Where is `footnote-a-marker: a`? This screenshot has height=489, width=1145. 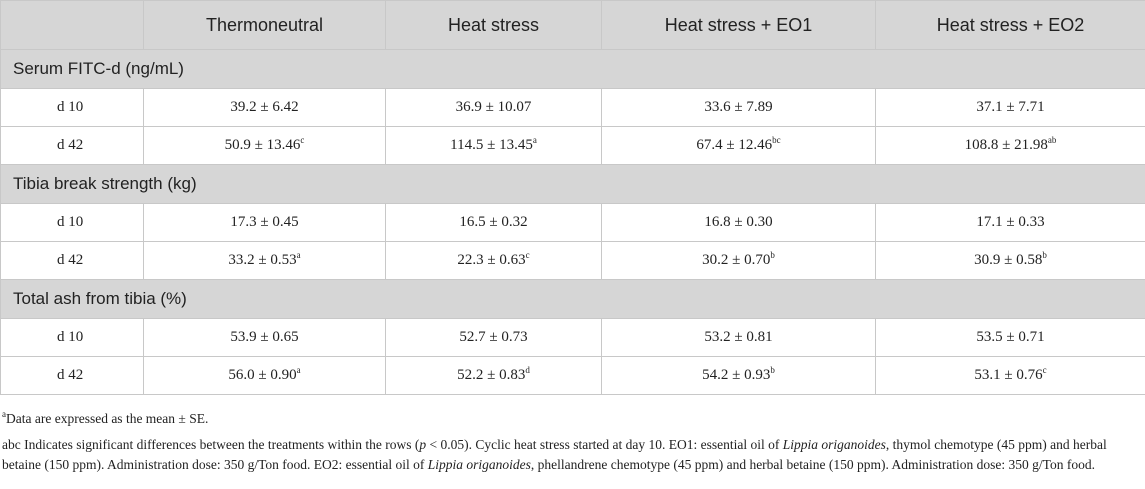
footnote-a-marker: a is located at coordinates (4, 414).